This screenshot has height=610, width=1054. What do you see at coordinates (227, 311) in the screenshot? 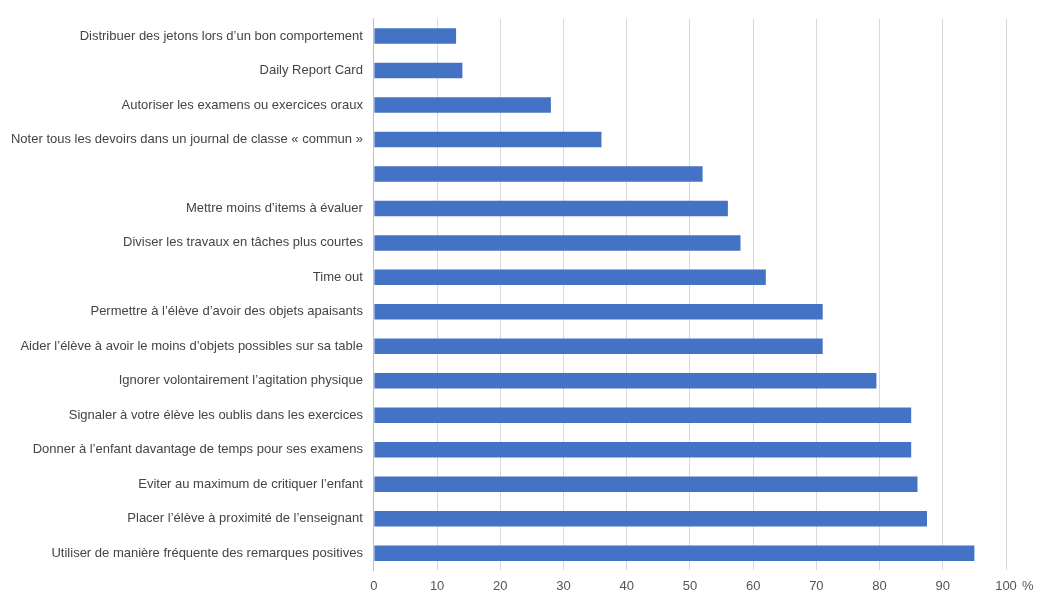
I see `y-tick-label: Permettre à l’élève d’avoir des objets apaisants` at bounding box center [227, 311].